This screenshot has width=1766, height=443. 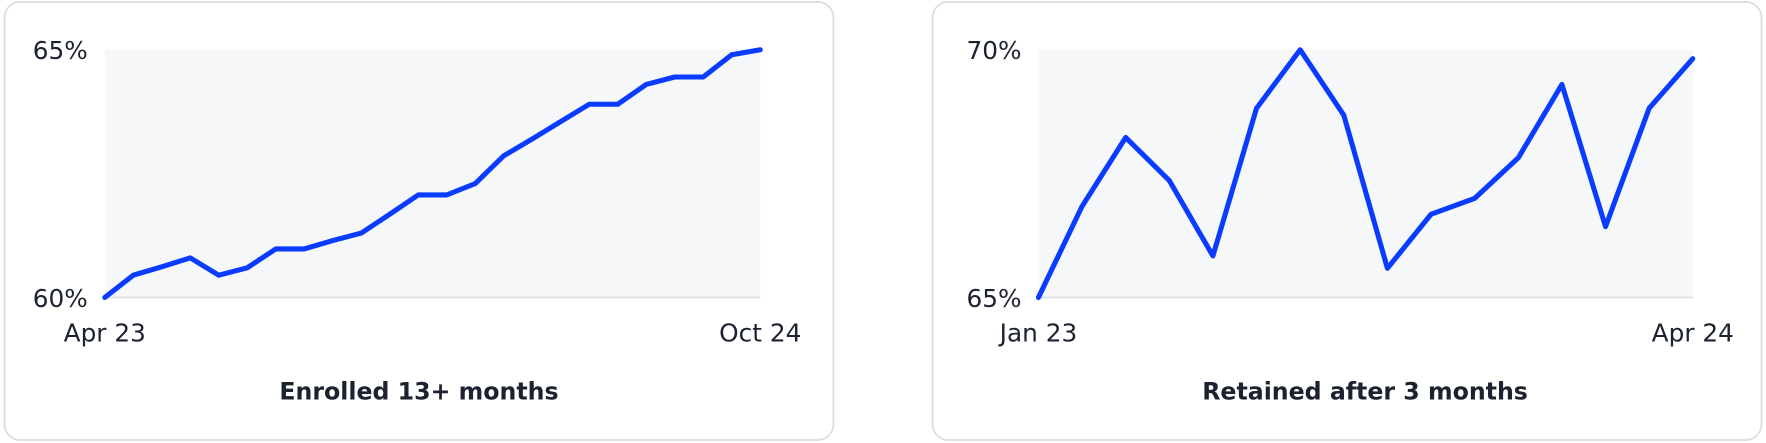 I want to click on chart-title: Retained after 3 months, so click(x=1365, y=392).